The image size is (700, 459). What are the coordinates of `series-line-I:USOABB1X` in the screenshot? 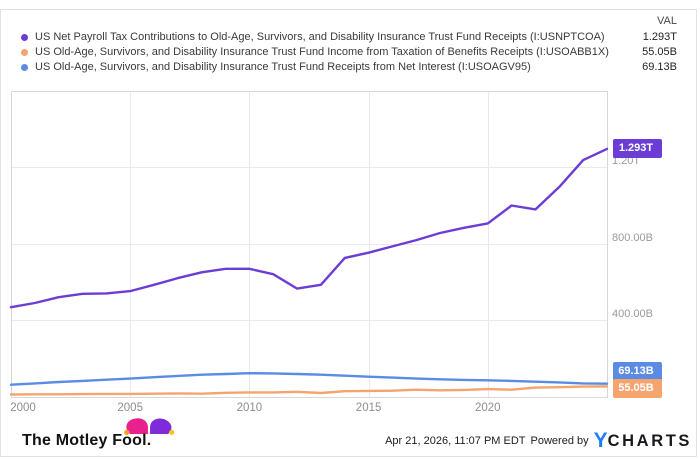 It's located at (309, 390).